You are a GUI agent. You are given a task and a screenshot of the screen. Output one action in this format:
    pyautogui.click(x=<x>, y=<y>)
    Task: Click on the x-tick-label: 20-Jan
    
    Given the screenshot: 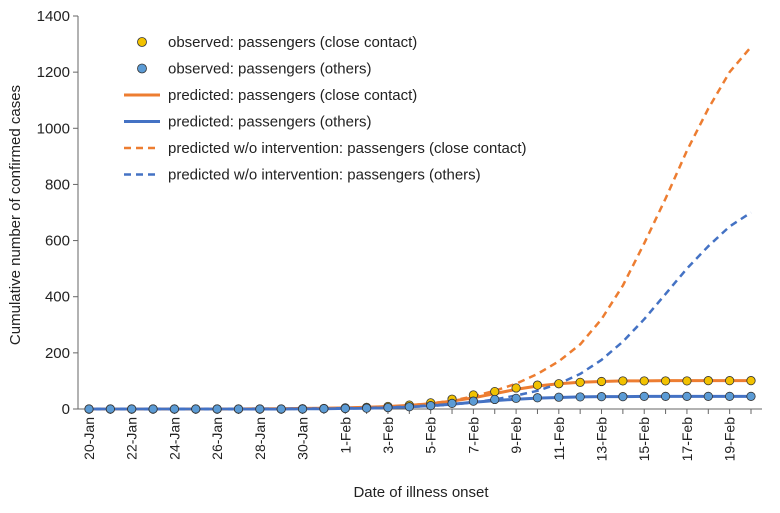 What is the action you would take?
    pyautogui.click(x=89, y=438)
    